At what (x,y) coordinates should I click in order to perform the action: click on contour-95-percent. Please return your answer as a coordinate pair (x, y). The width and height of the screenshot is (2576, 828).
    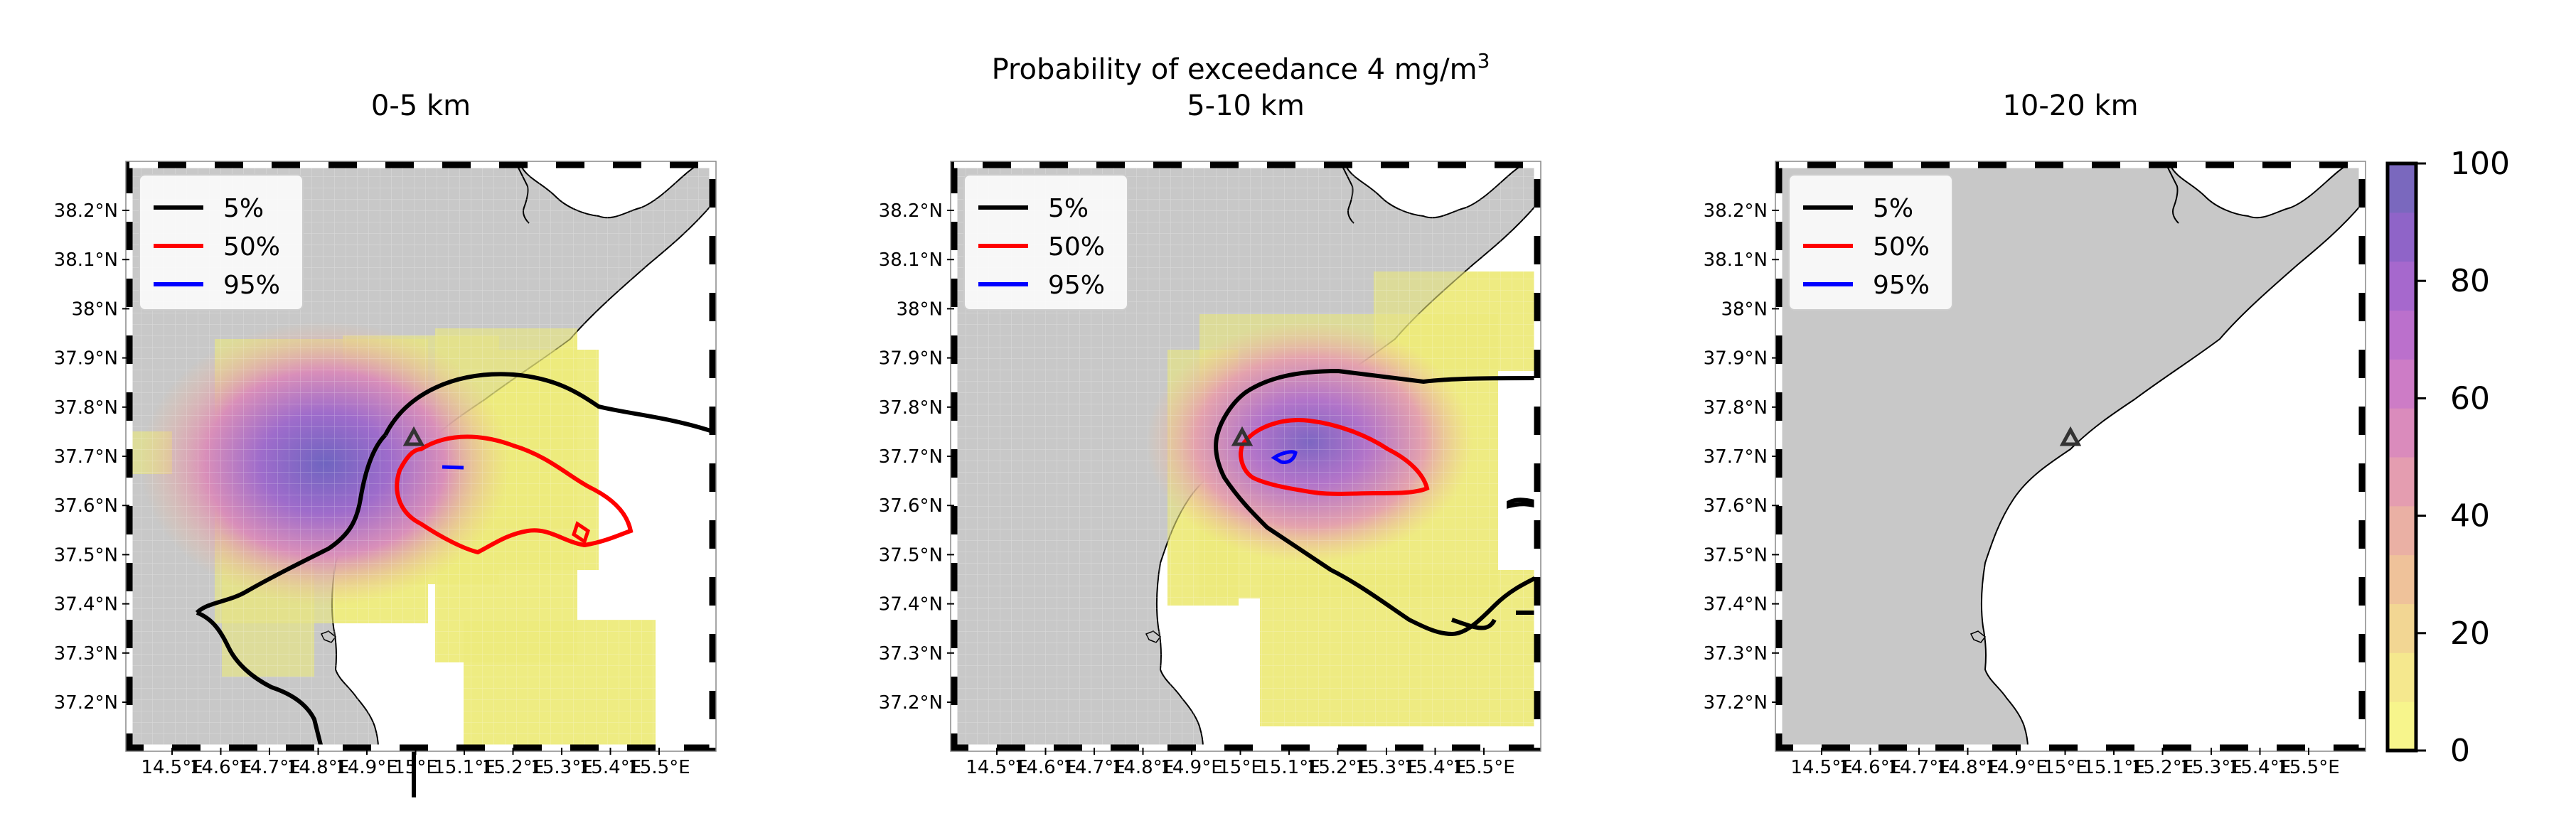
    Looking at the image, I should click on (453, 467).